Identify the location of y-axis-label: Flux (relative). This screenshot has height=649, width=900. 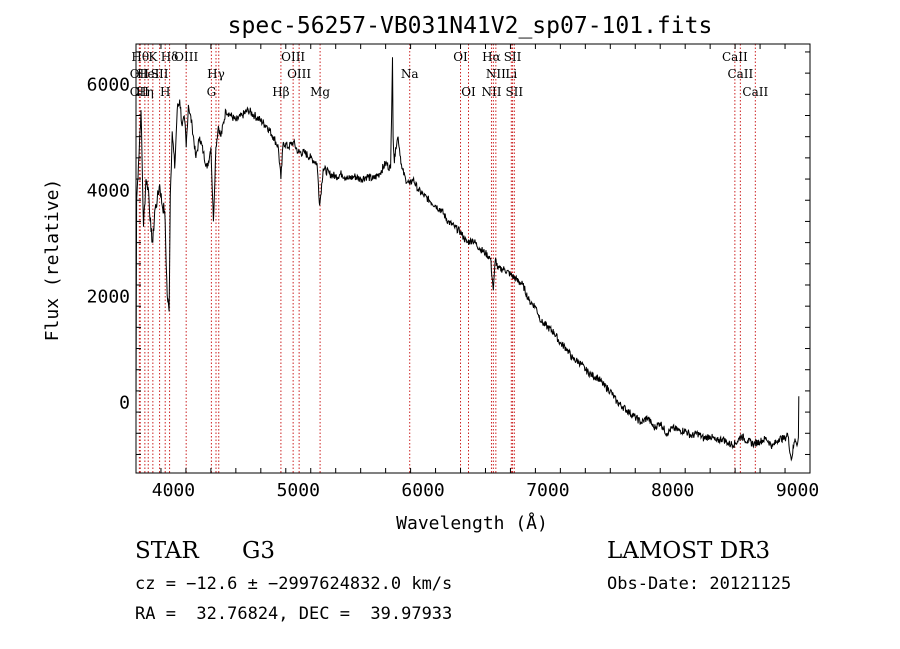
(52, 260).